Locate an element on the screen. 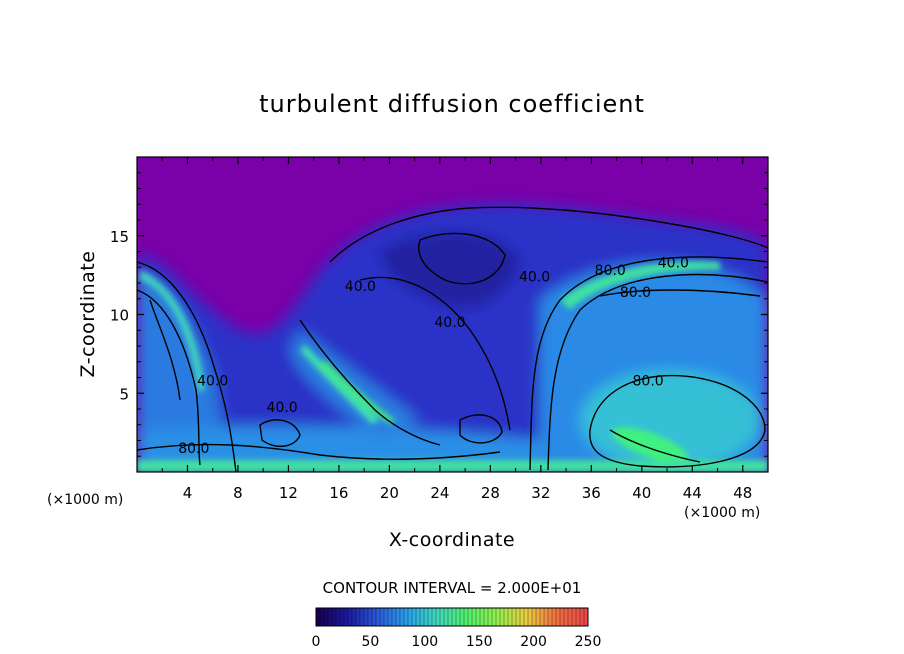 The height and width of the screenshot is (654, 904). x-tick-label: 32 is located at coordinates (540, 493).